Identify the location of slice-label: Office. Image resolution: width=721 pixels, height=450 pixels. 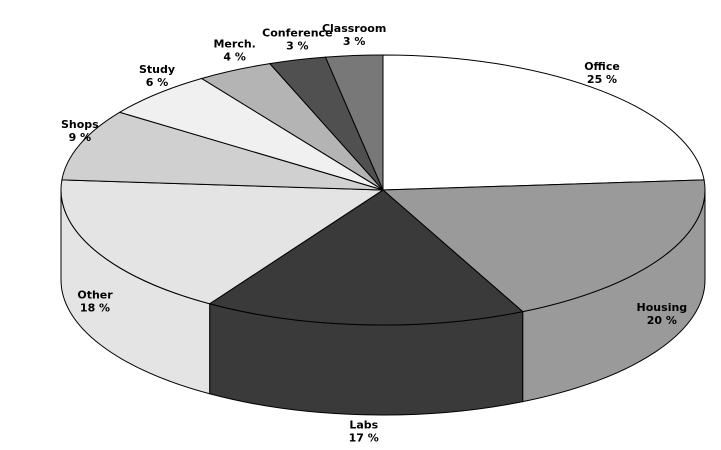
(602, 66).